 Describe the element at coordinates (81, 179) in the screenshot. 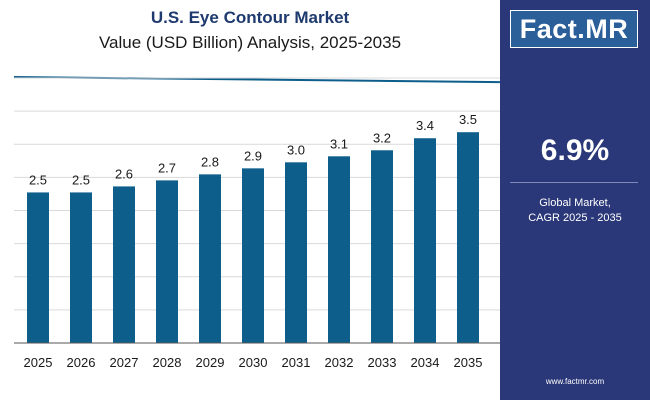

I see `data-label-2026: 2.5` at that location.